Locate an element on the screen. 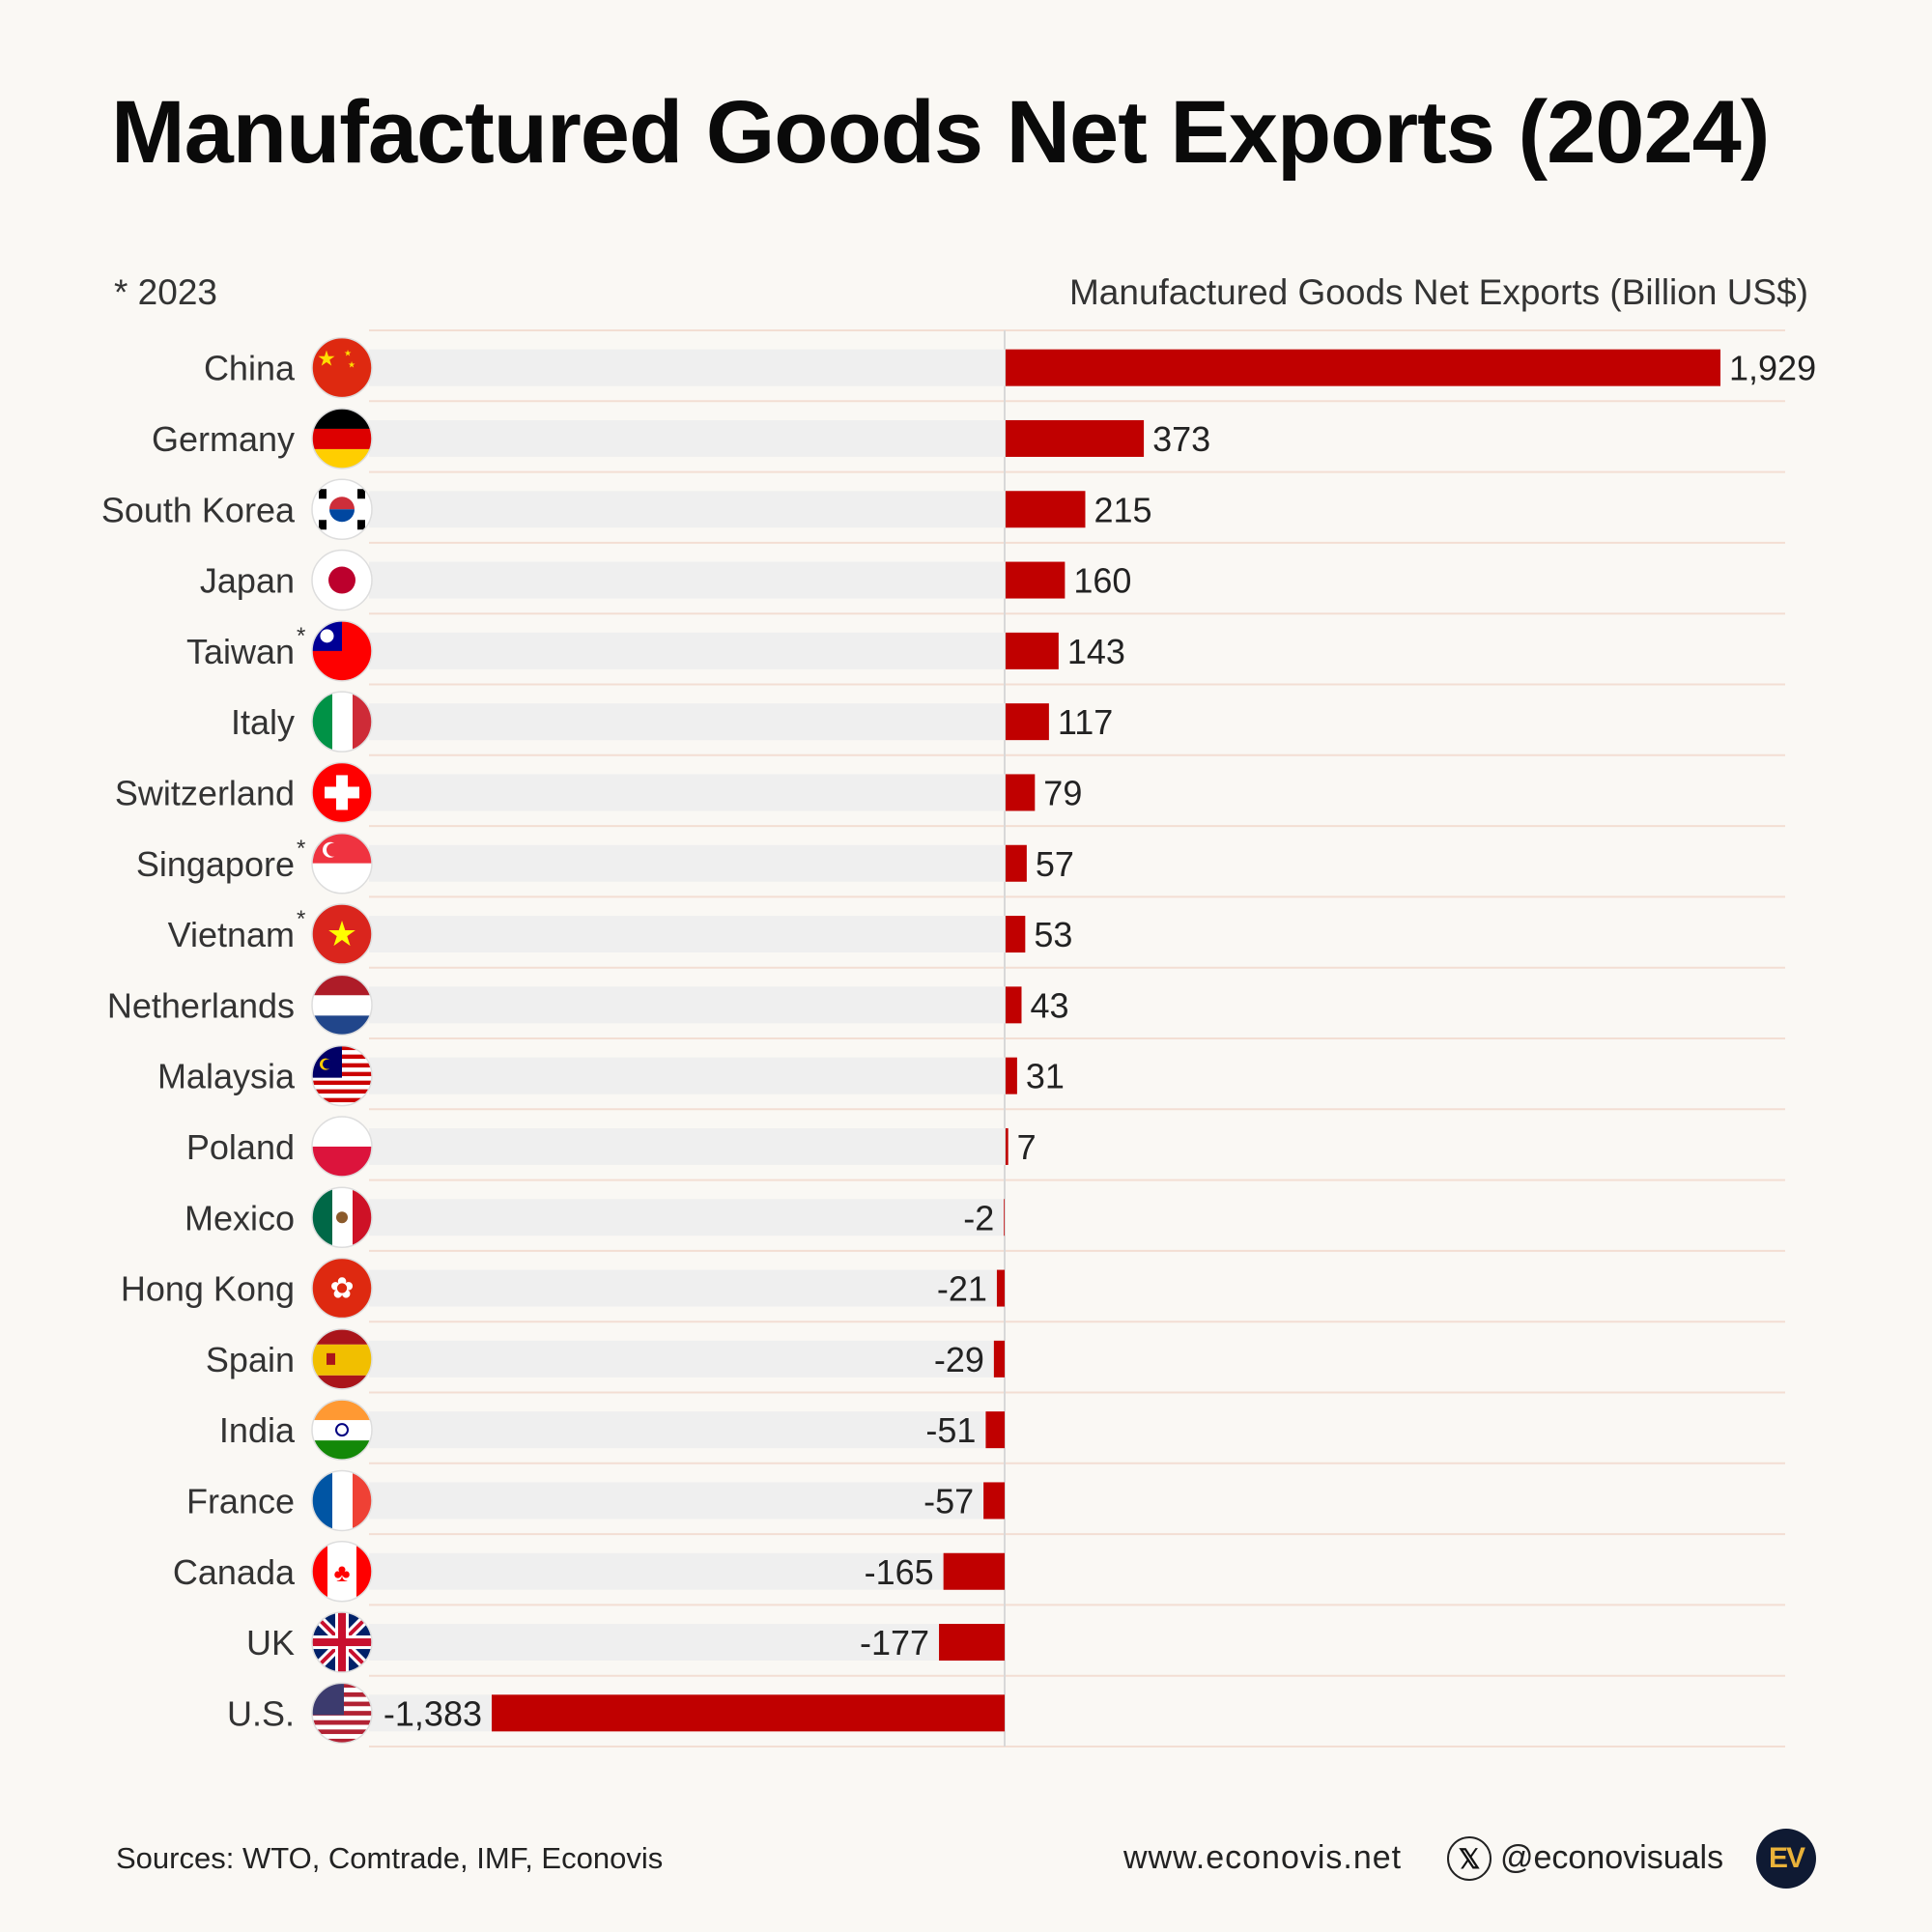  germany-flag-icon is located at coordinates (342, 438).